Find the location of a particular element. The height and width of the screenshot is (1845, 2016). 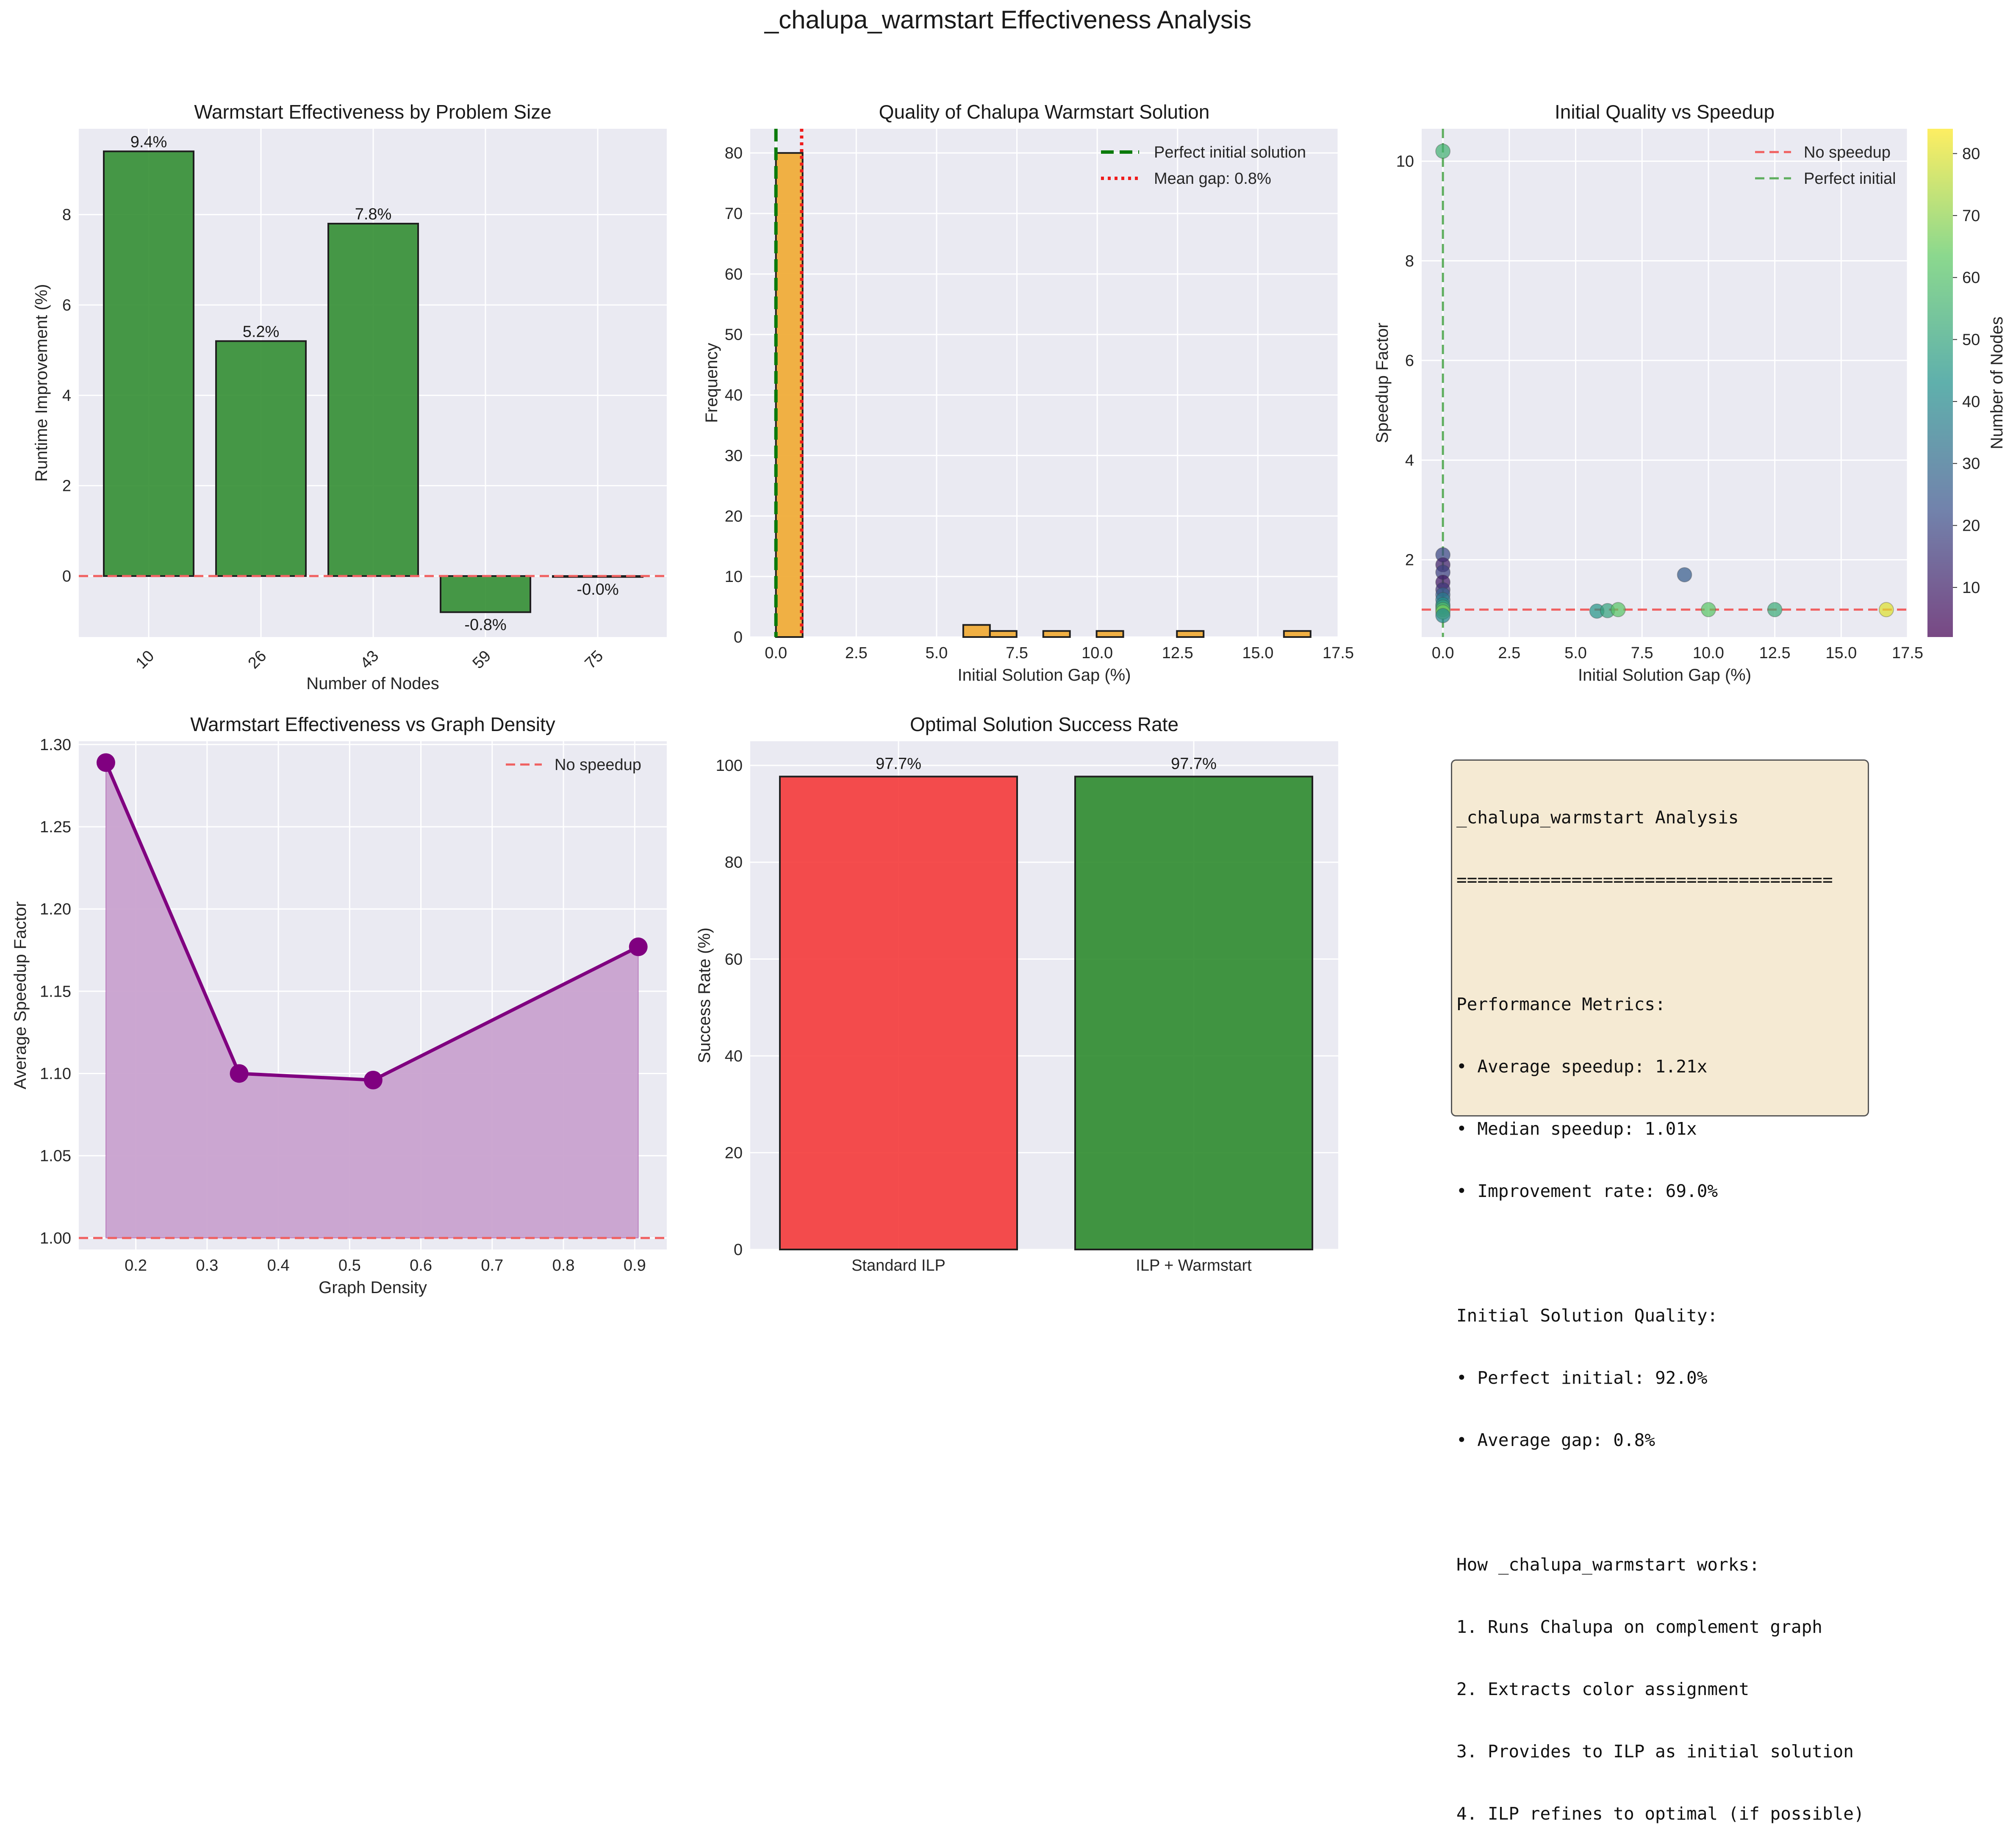

summary-line: 4. ILP refines to optimal (if possible) is located at coordinates (1660, 1813).